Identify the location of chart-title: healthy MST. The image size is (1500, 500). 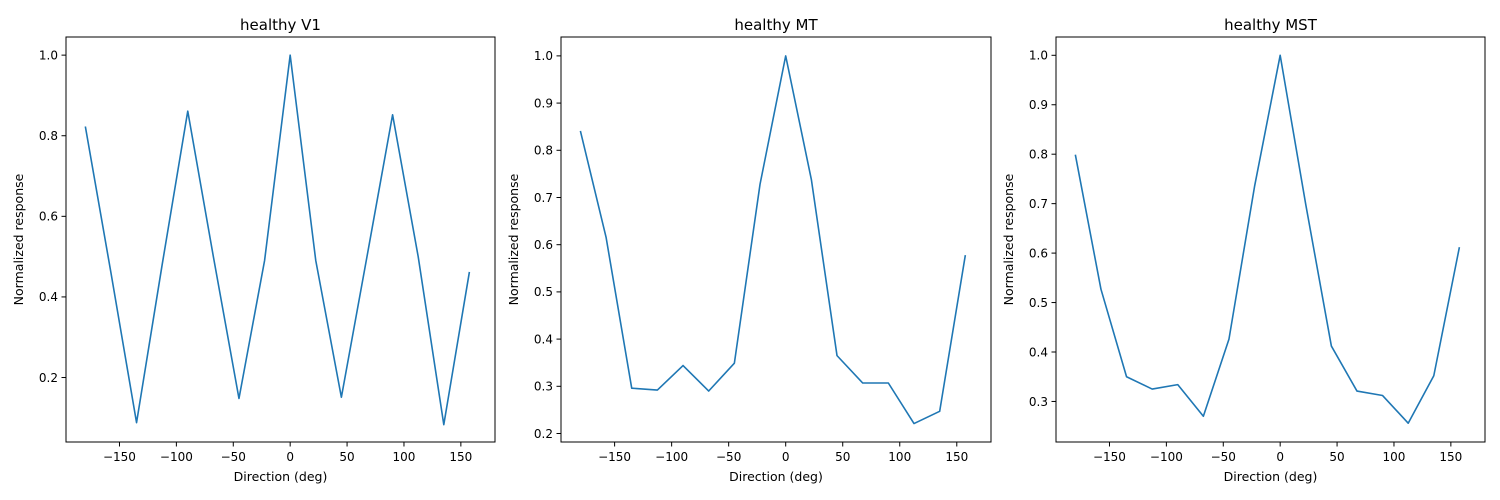
(1271, 25).